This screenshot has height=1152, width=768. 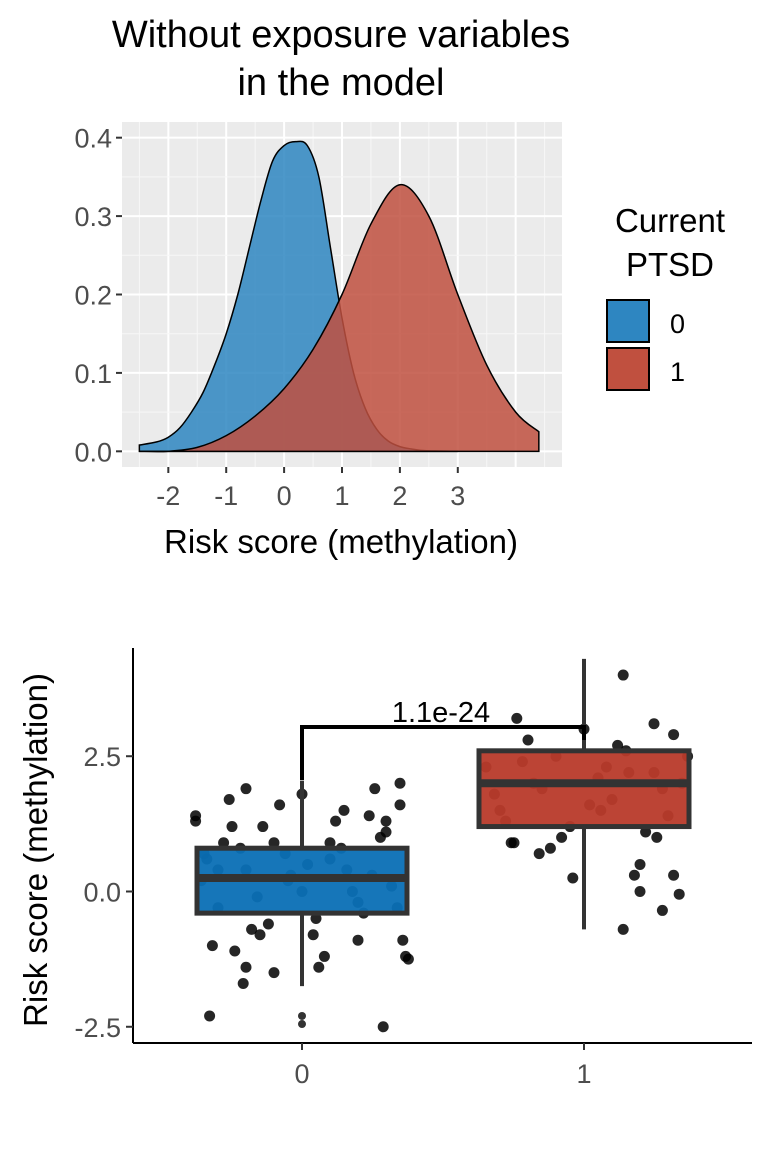 I want to click on significance-bracket, so click(x=443, y=752).